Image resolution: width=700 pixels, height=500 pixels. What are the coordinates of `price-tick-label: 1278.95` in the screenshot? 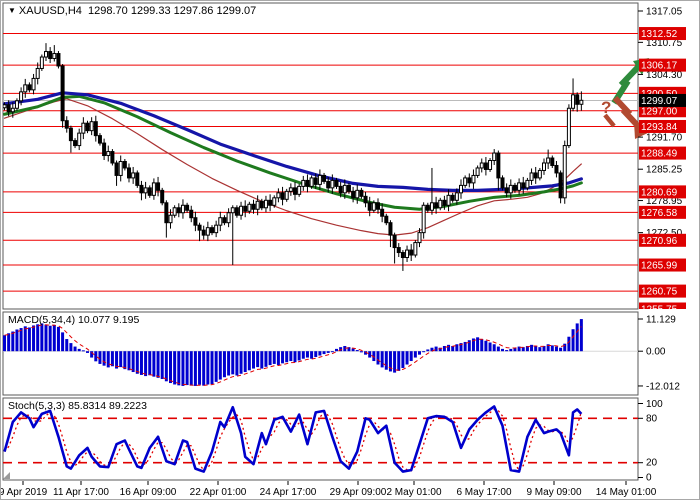 It's located at (664, 201).